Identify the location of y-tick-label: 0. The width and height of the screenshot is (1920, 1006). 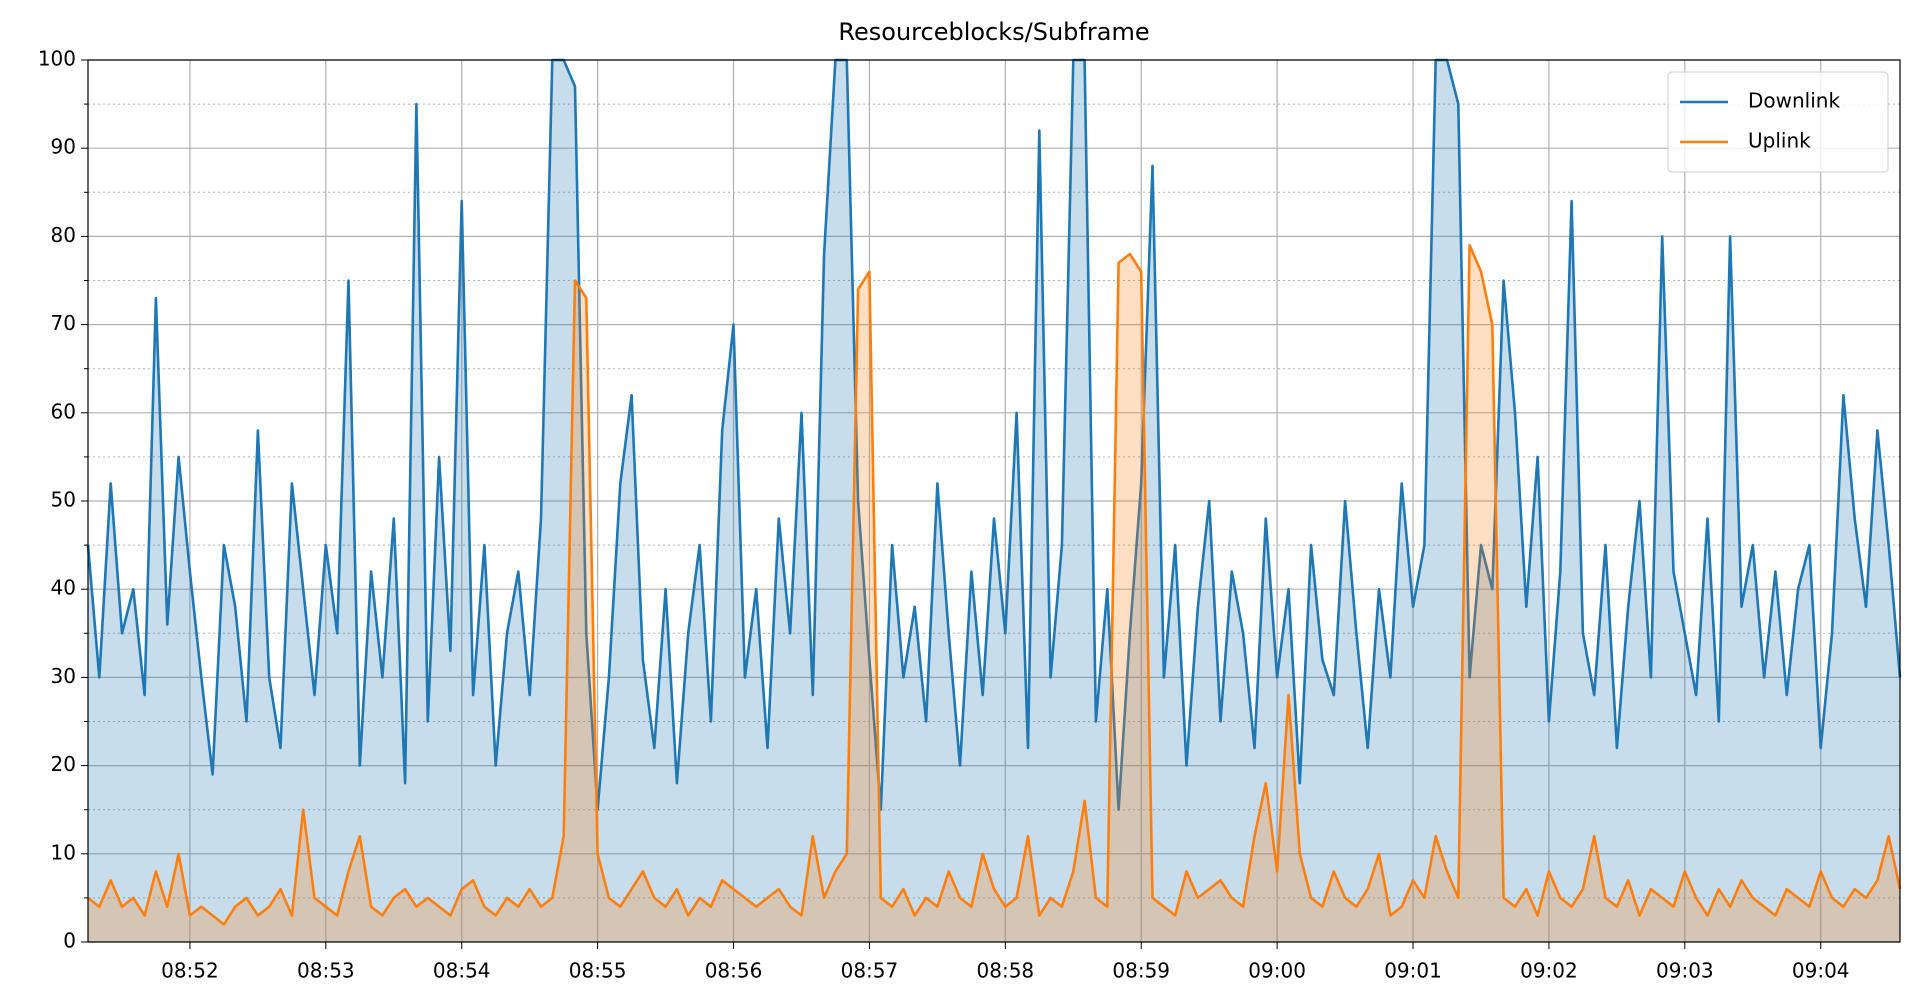
(69, 941).